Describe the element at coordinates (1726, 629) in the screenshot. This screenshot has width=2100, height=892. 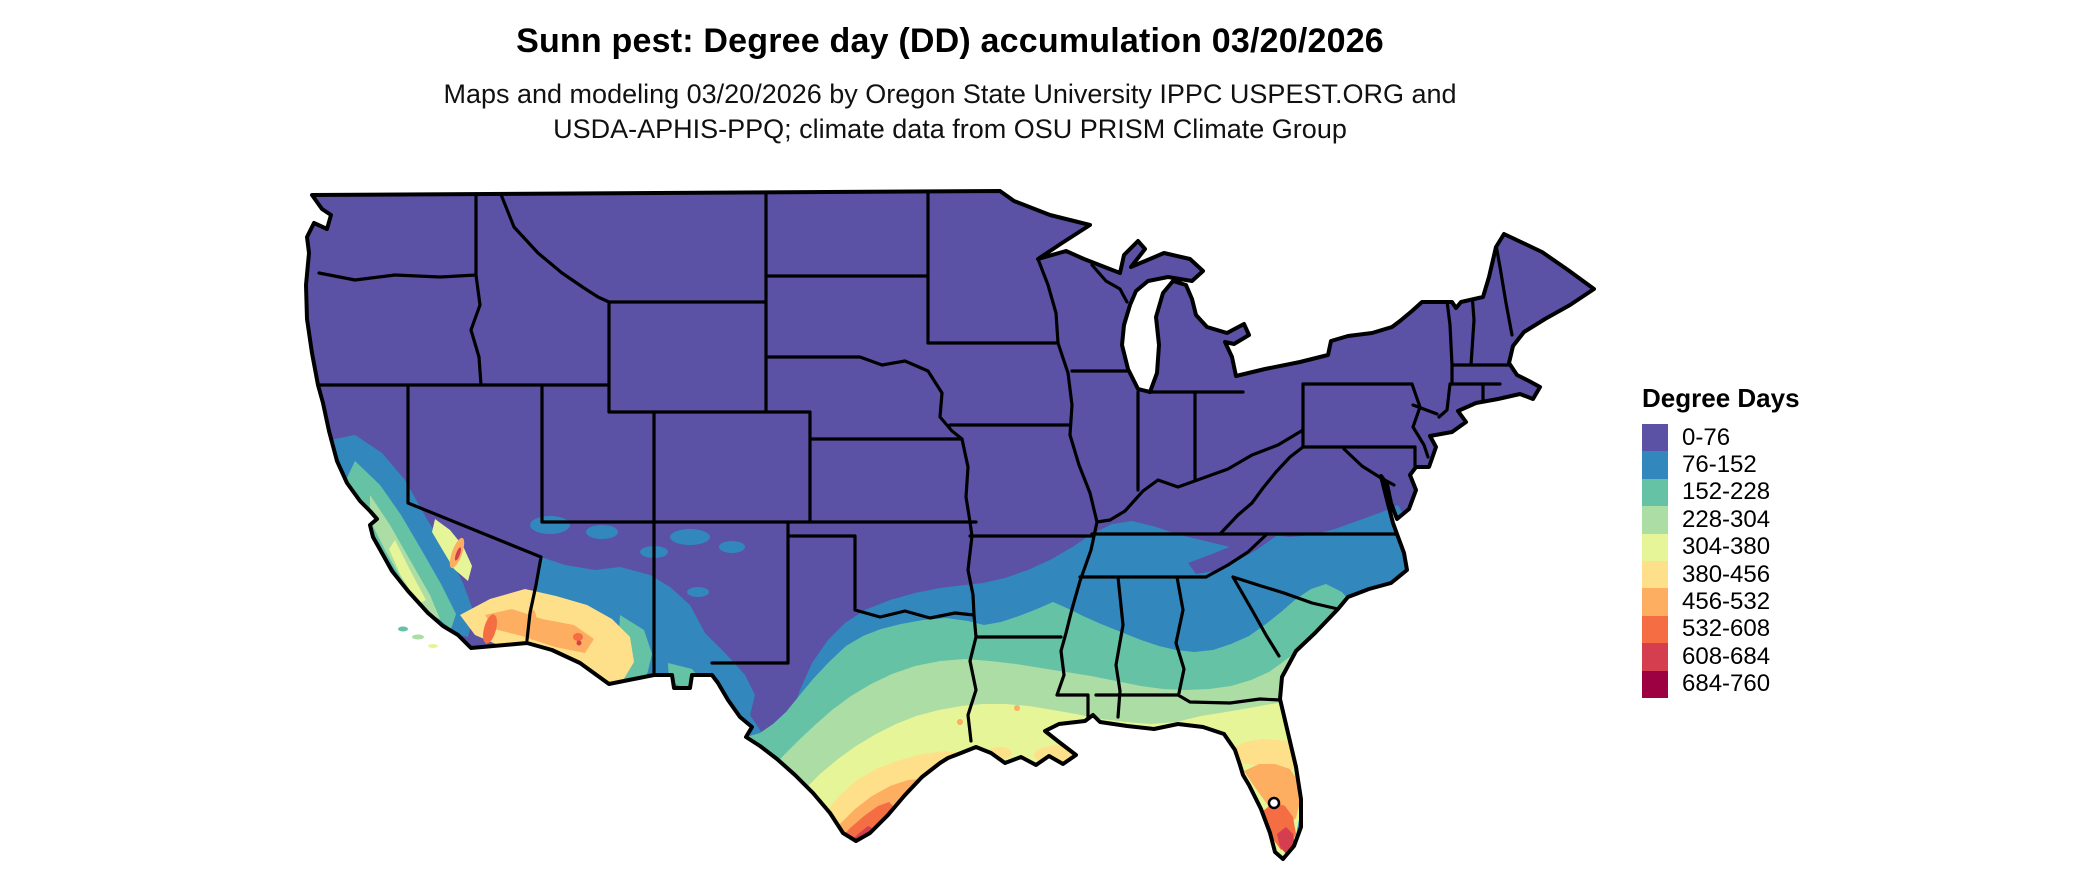
I see `legend-label: 532-608` at that location.